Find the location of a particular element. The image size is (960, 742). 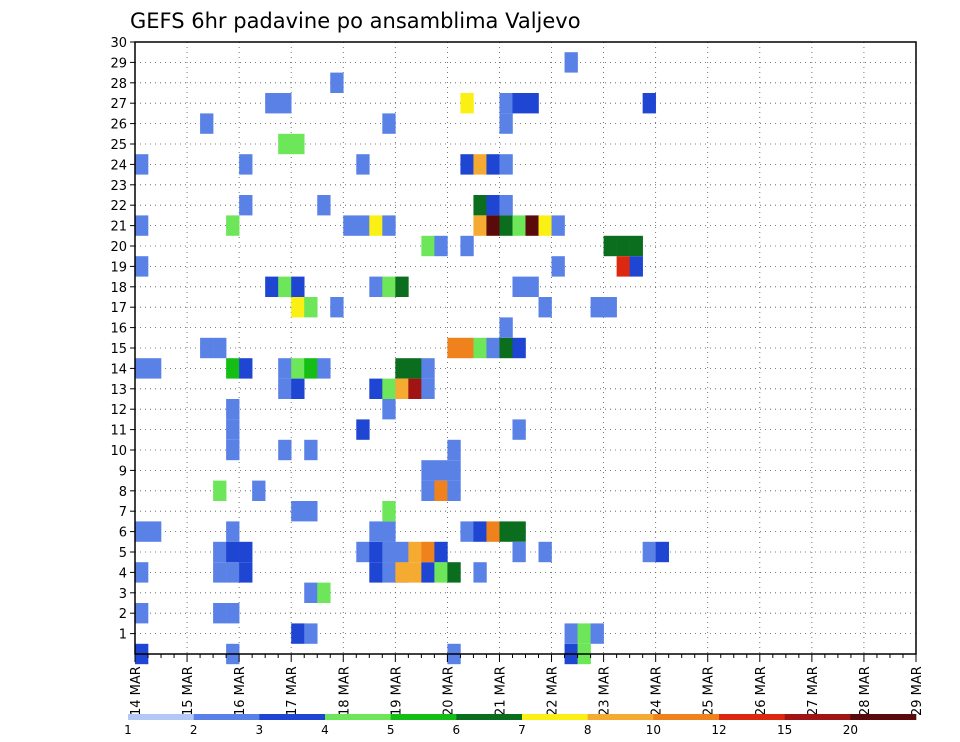

chart-title: GEFS 6hr padavine po ansamblima Valjevo is located at coordinates (355, 21).